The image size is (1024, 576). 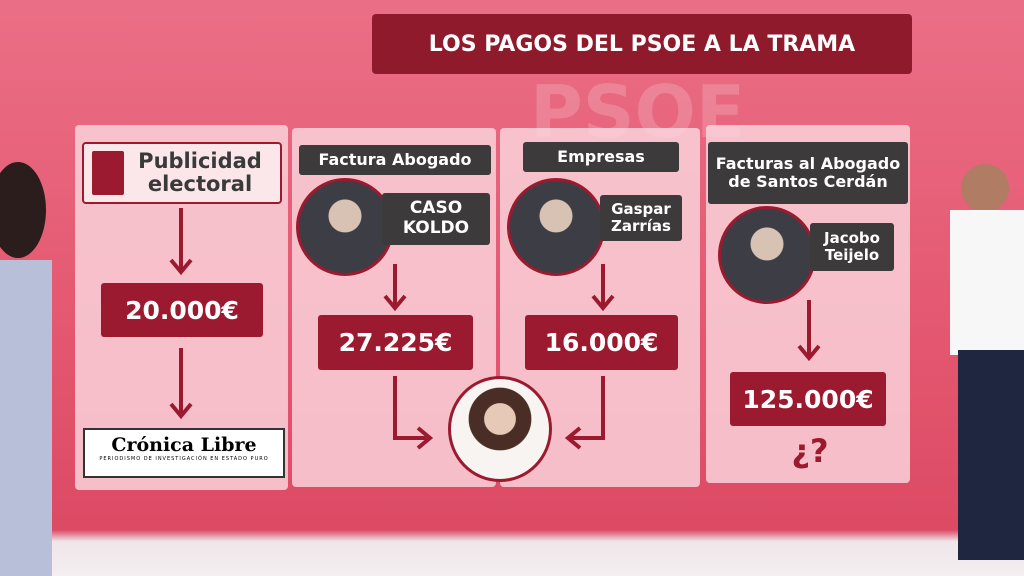 What do you see at coordinates (26, 418) in the screenshot?
I see `person` at bounding box center [26, 418].